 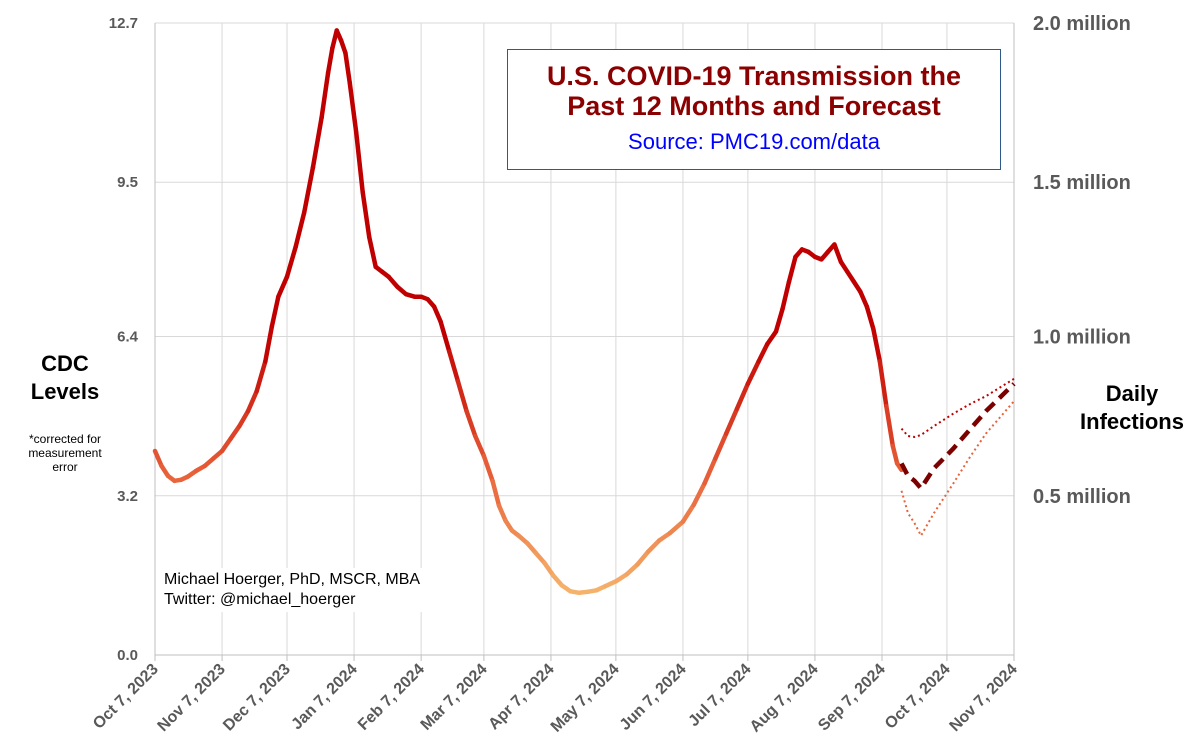 I want to click on left-axis-note-line-3: error, so click(x=65, y=467).